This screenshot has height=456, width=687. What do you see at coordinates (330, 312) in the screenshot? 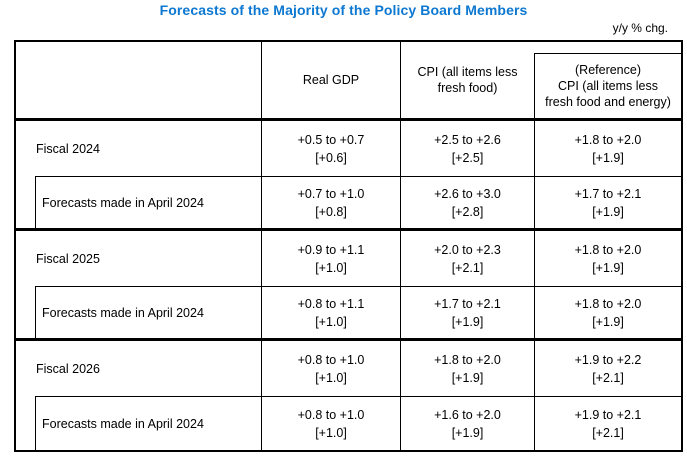
I see `gdp-forecast-cell: +0.8 to +1.1 [+1.0]` at bounding box center [330, 312].